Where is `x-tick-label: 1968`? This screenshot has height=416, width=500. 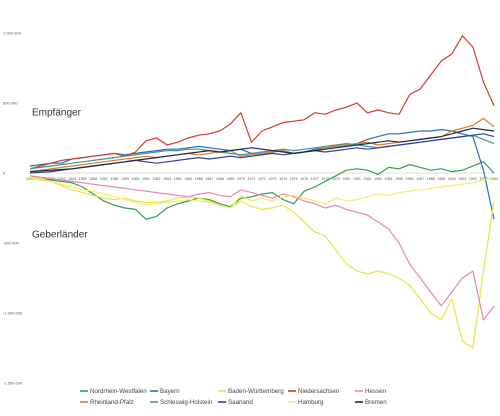
x-tick-label: 1968 is located at coordinates (220, 179).